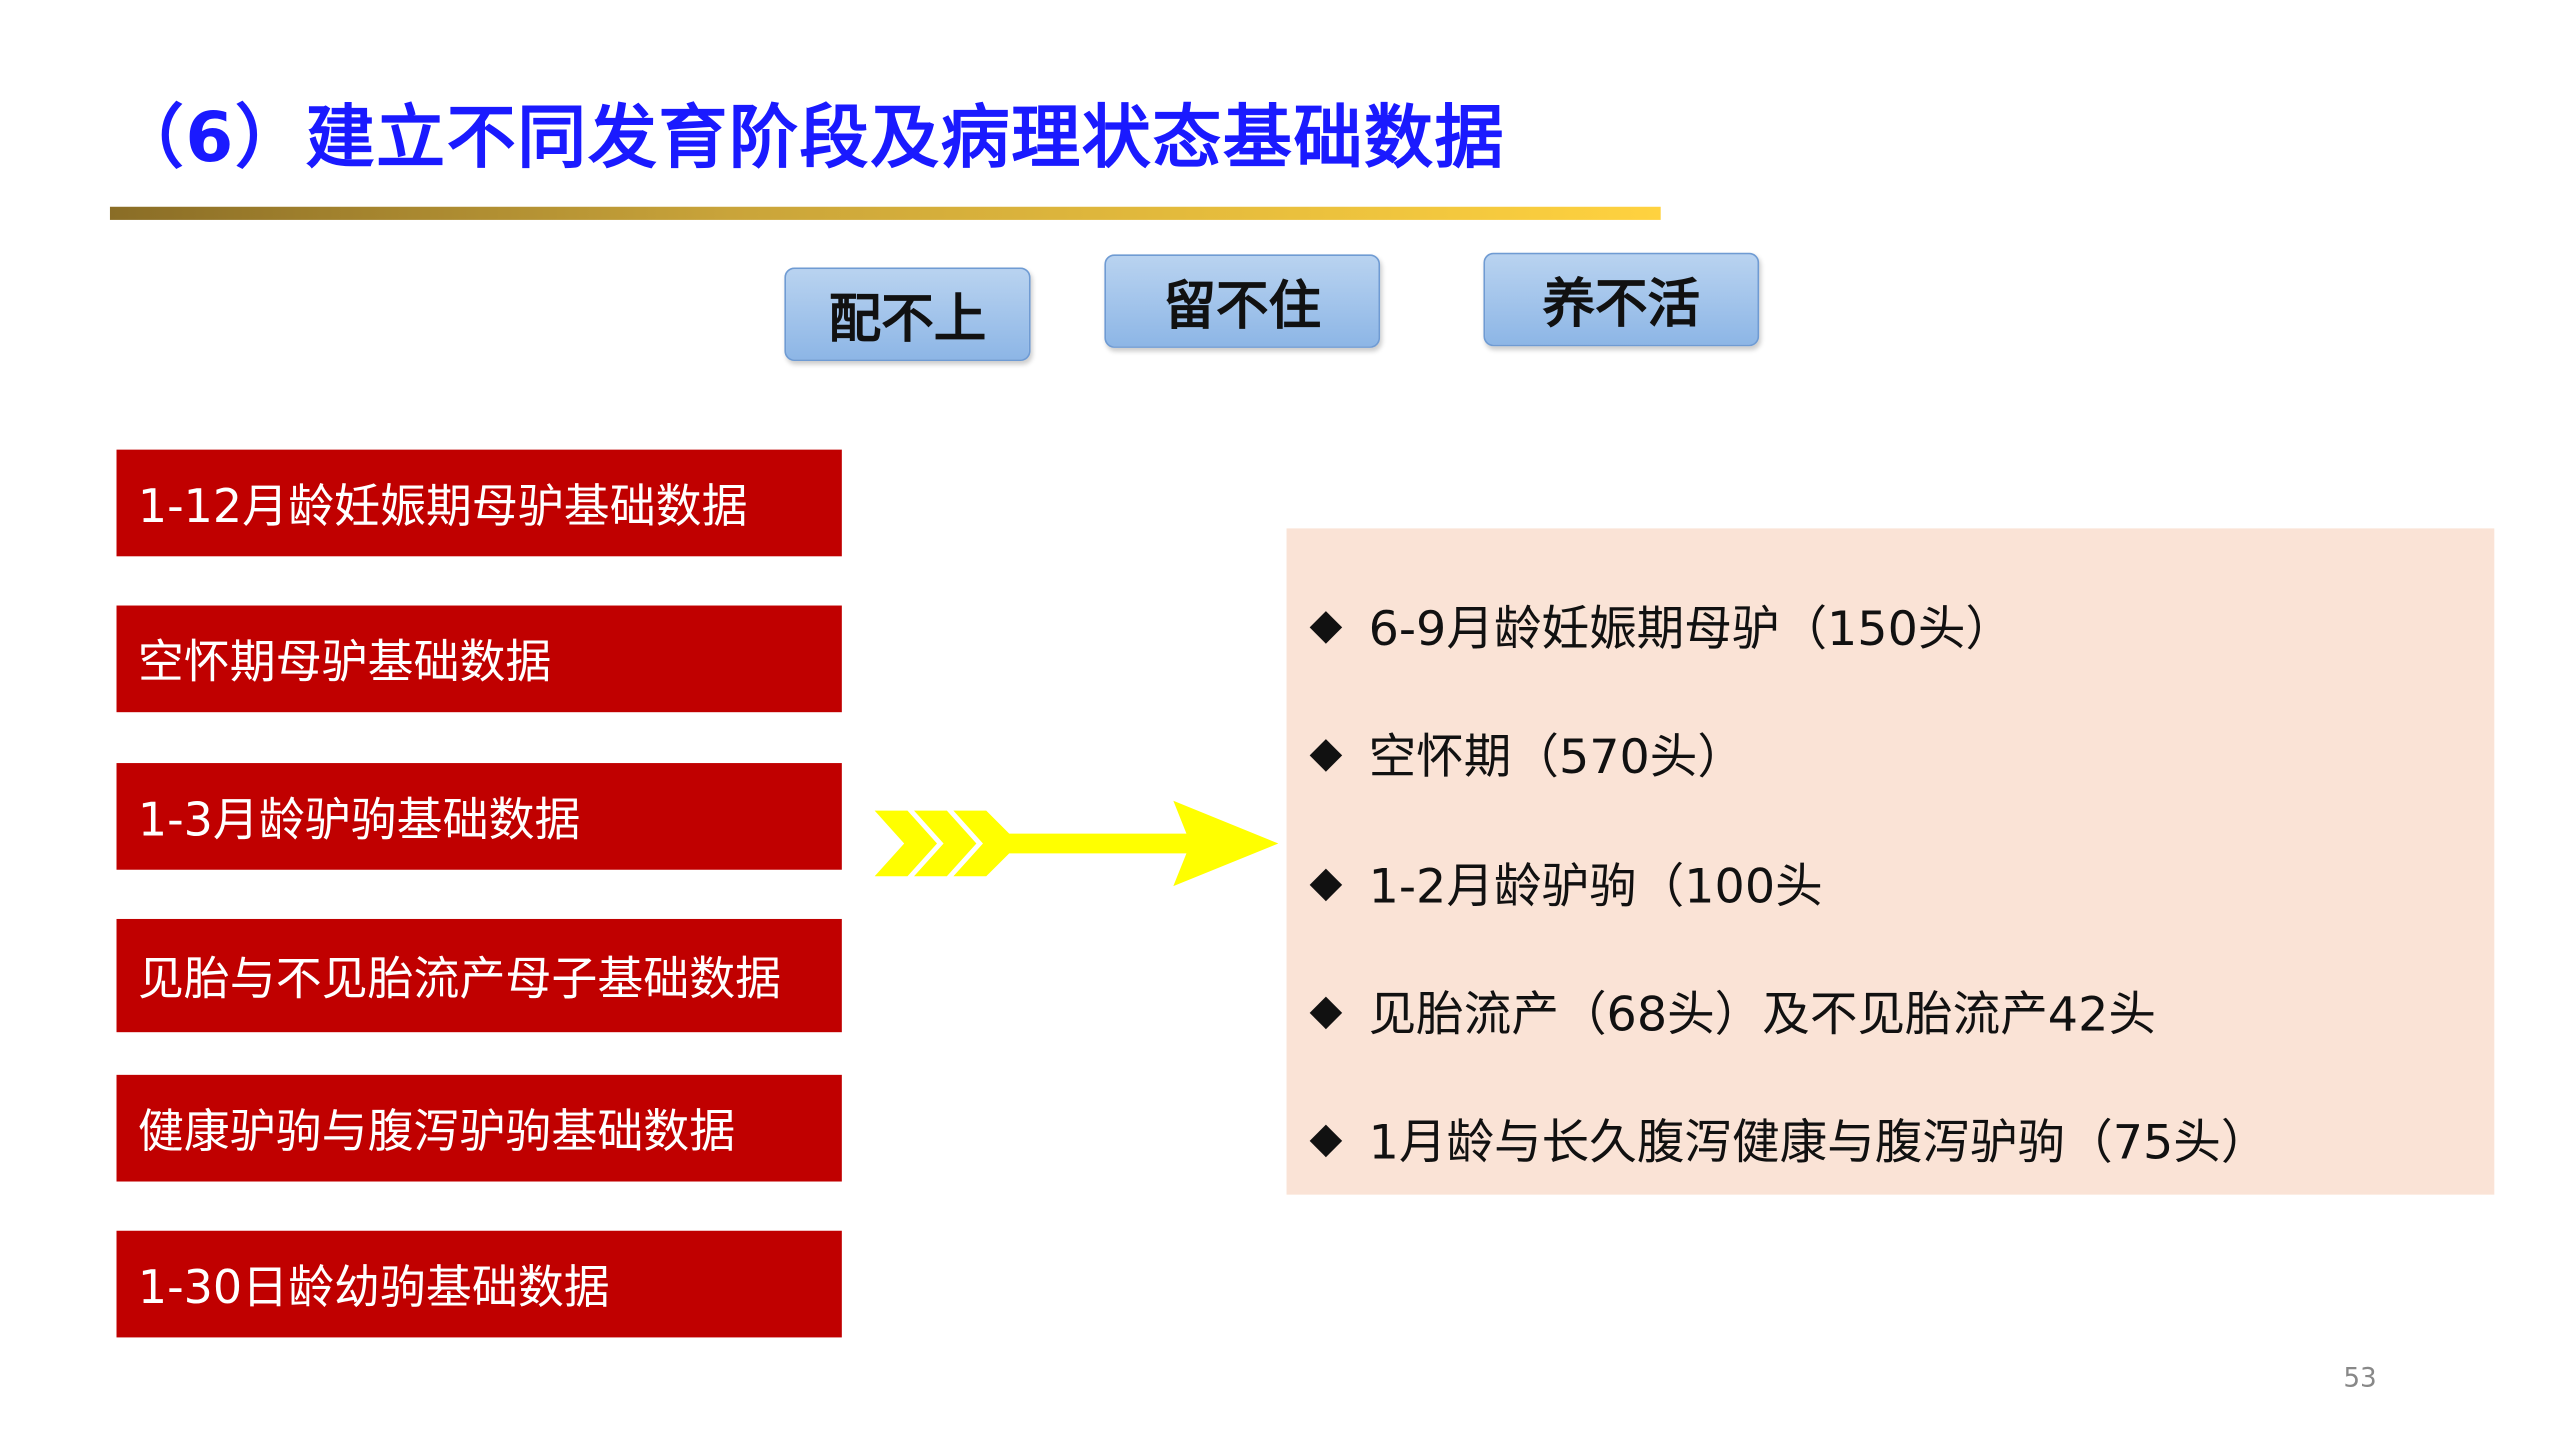 This screenshot has height=1441, width=2560. I want to click on category-label: 健康驴驹与腹泻驴驹基础数据, so click(436, 1130).